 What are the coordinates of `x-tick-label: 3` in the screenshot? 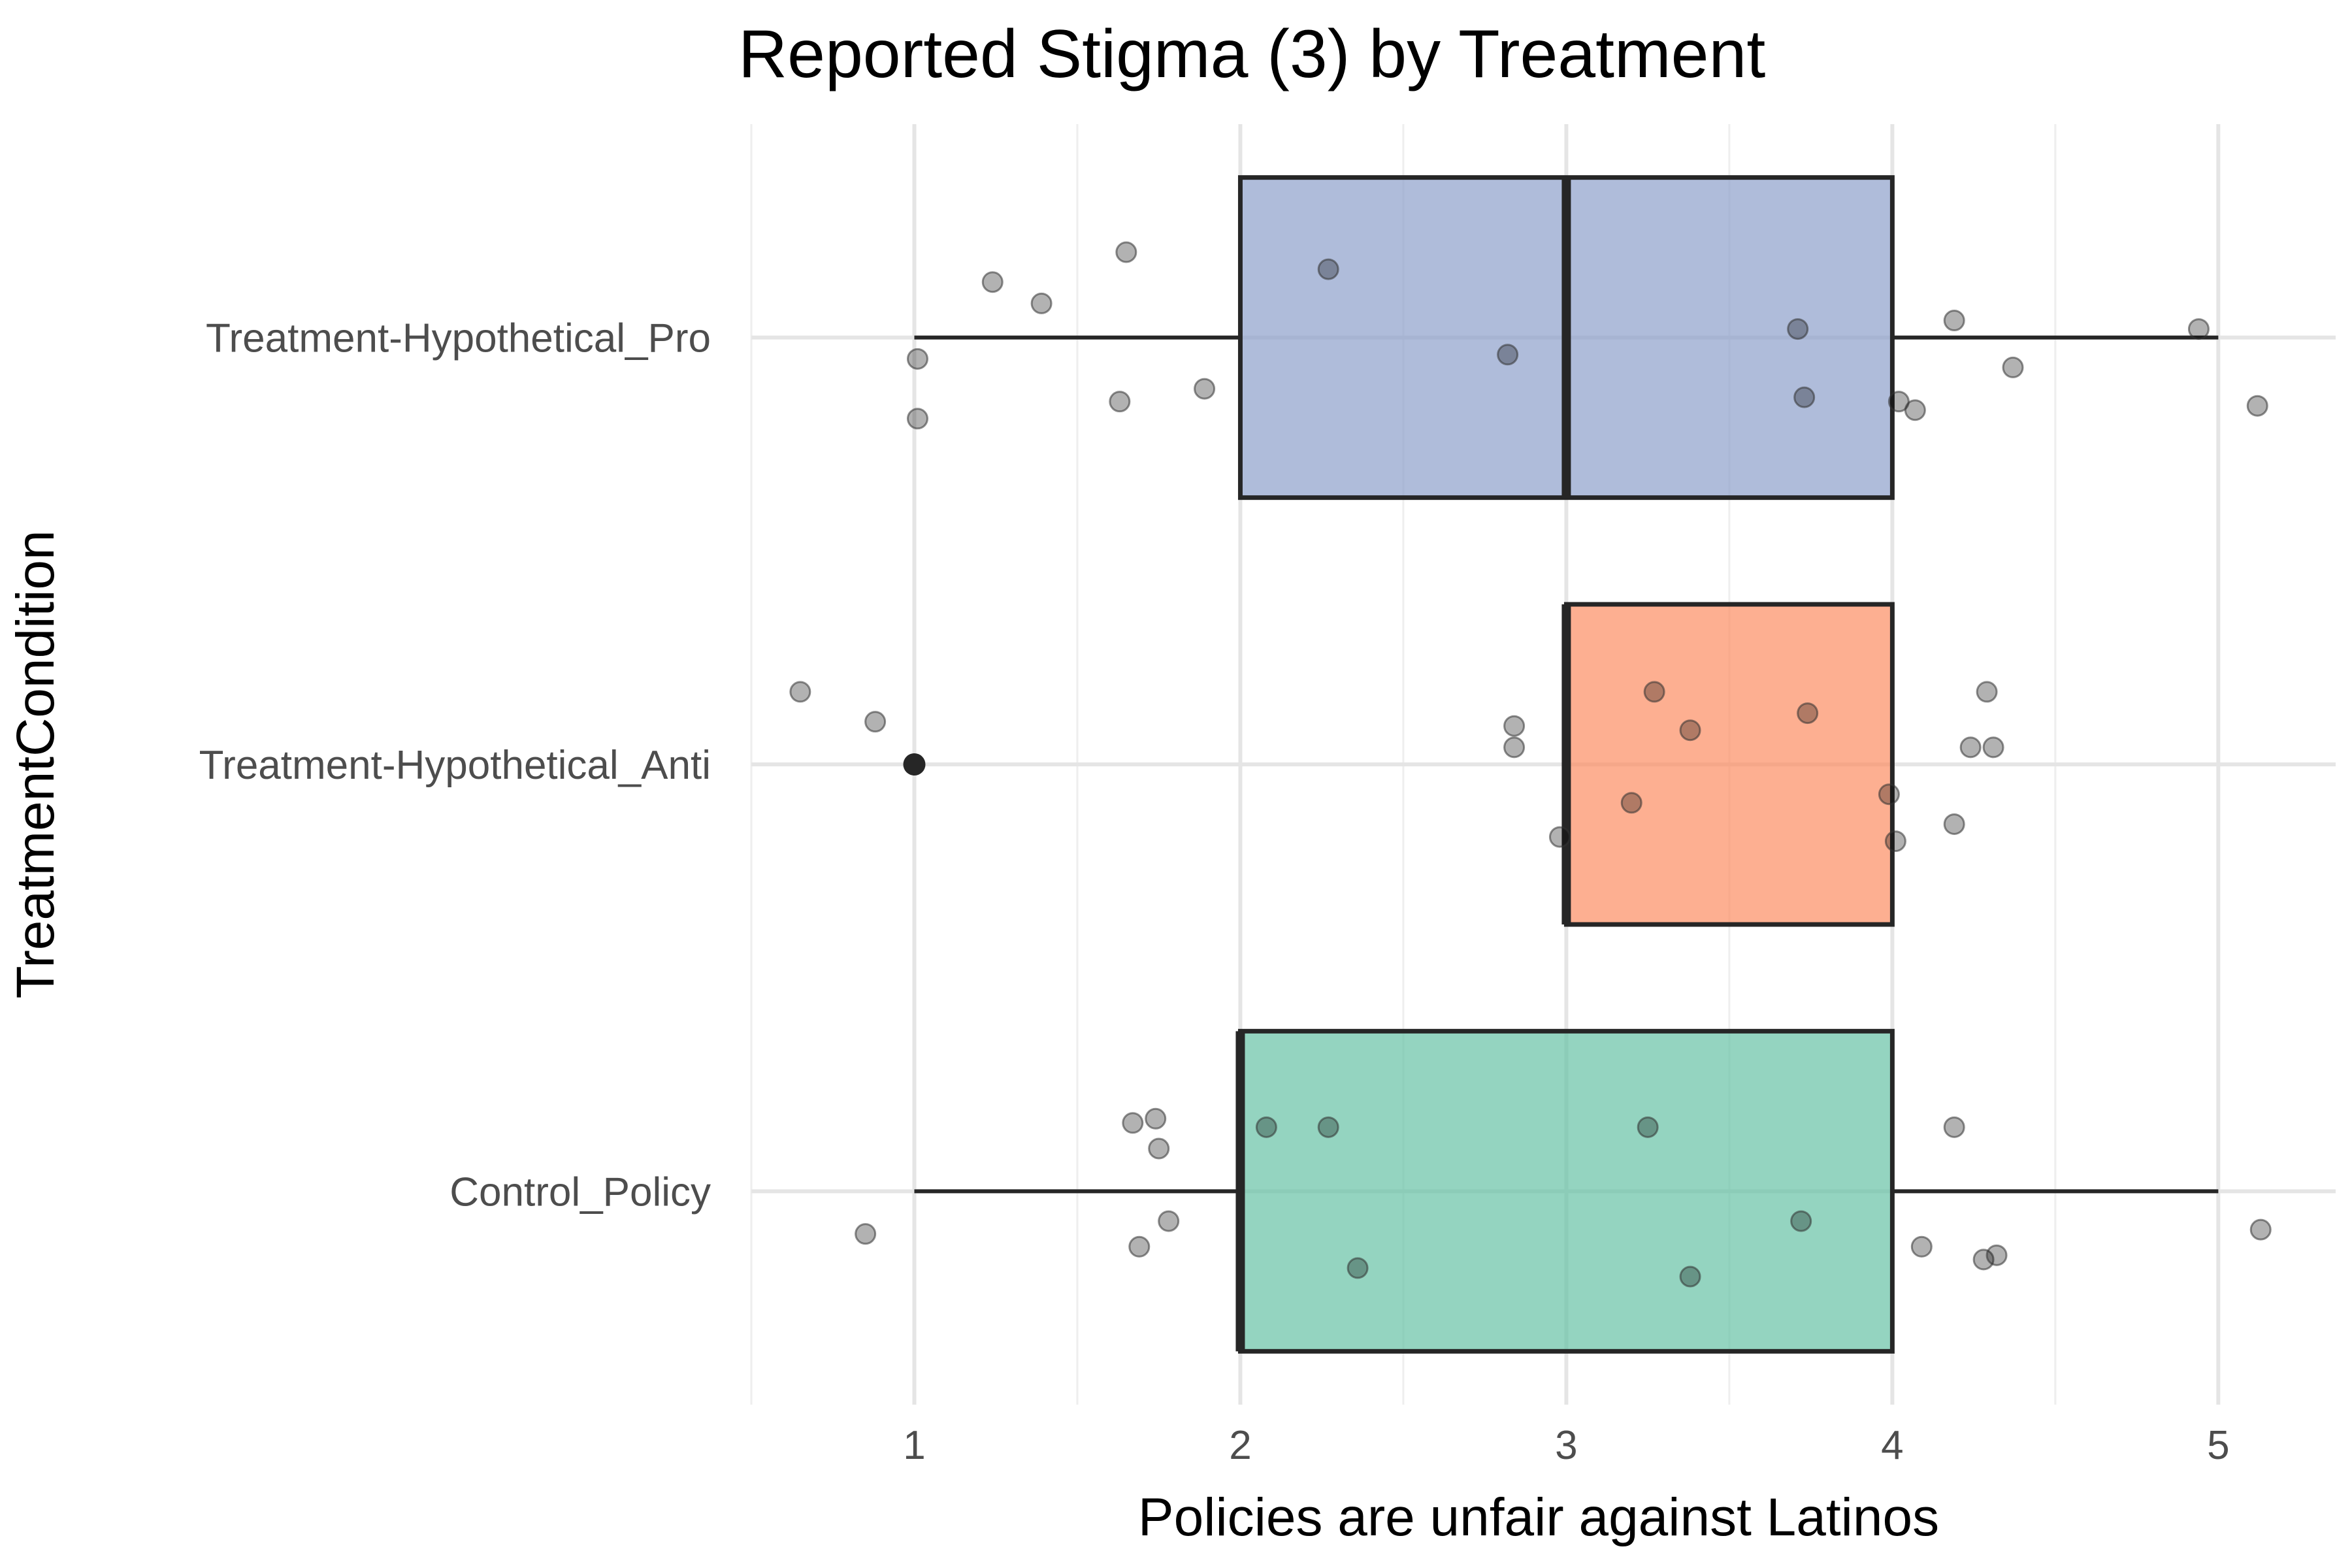 It's located at (1566, 1445).